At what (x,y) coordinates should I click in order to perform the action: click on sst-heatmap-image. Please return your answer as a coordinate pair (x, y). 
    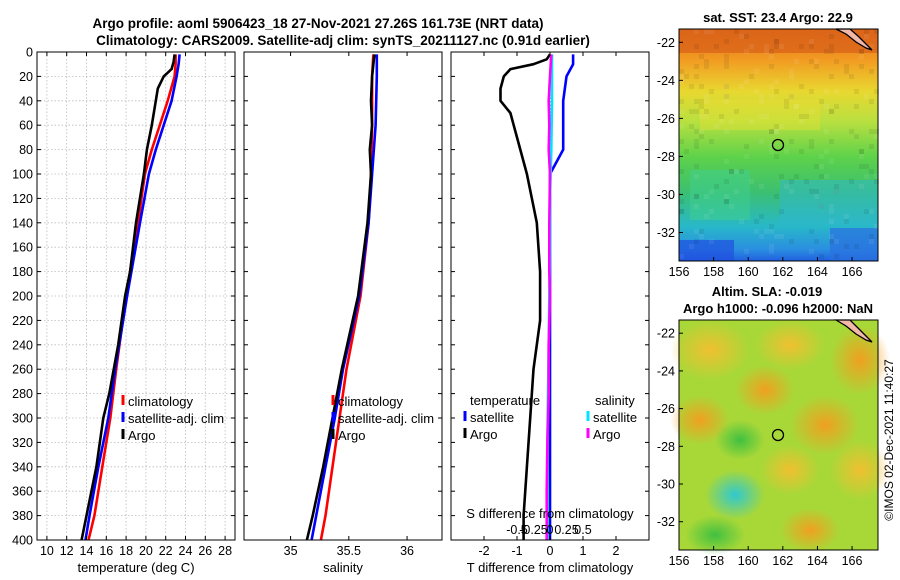
    Looking at the image, I should click on (779, 145).